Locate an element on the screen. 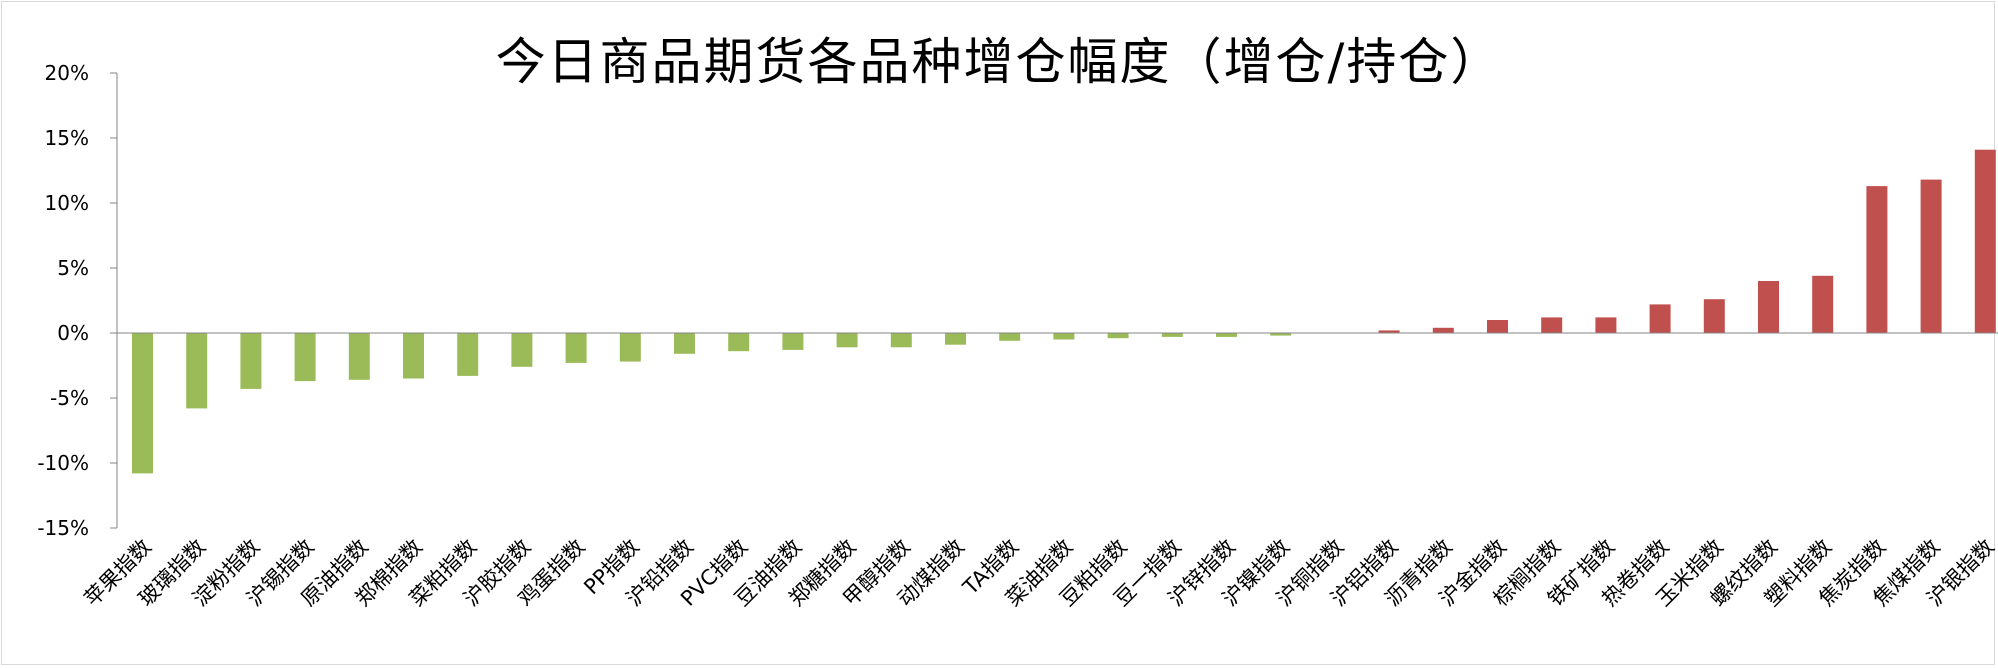 The image size is (1998, 668). y-tick-label: 5% is located at coordinates (73, 268).